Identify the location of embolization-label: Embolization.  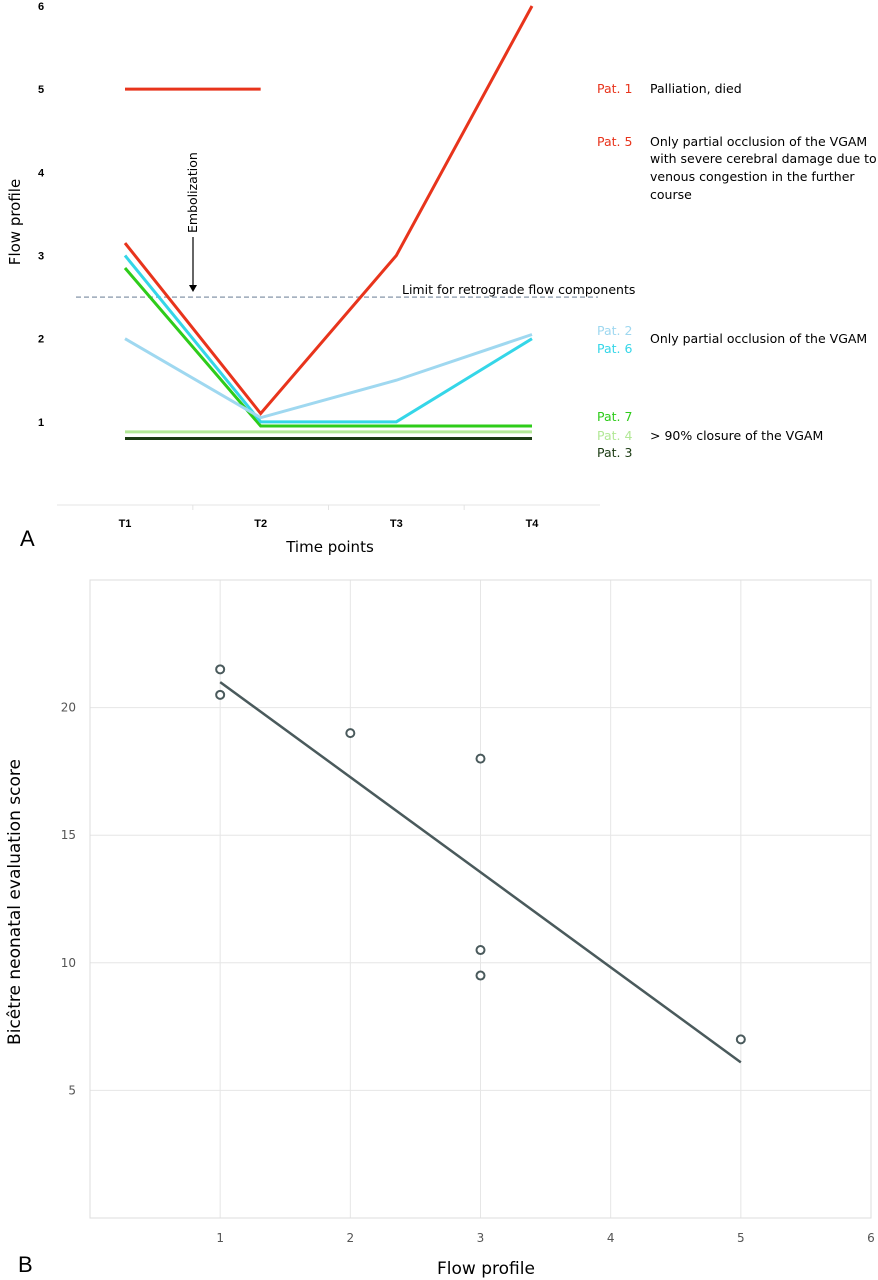
(192, 192).